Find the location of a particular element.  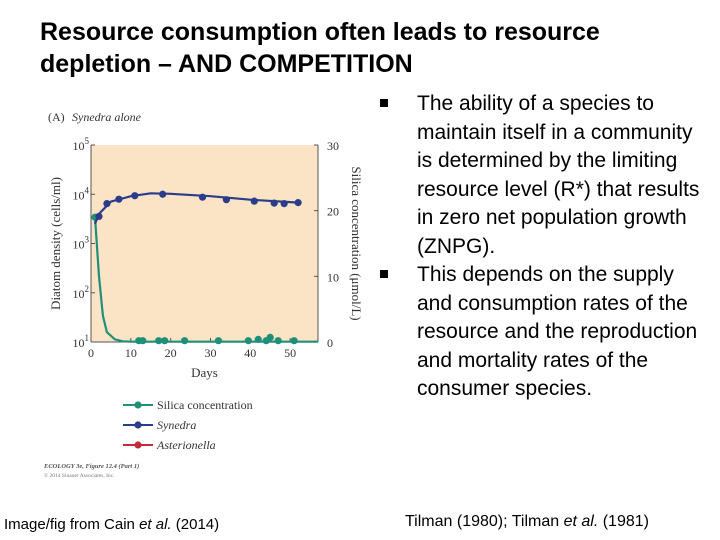

y-right-tick-label: 30 is located at coordinates (333, 146).